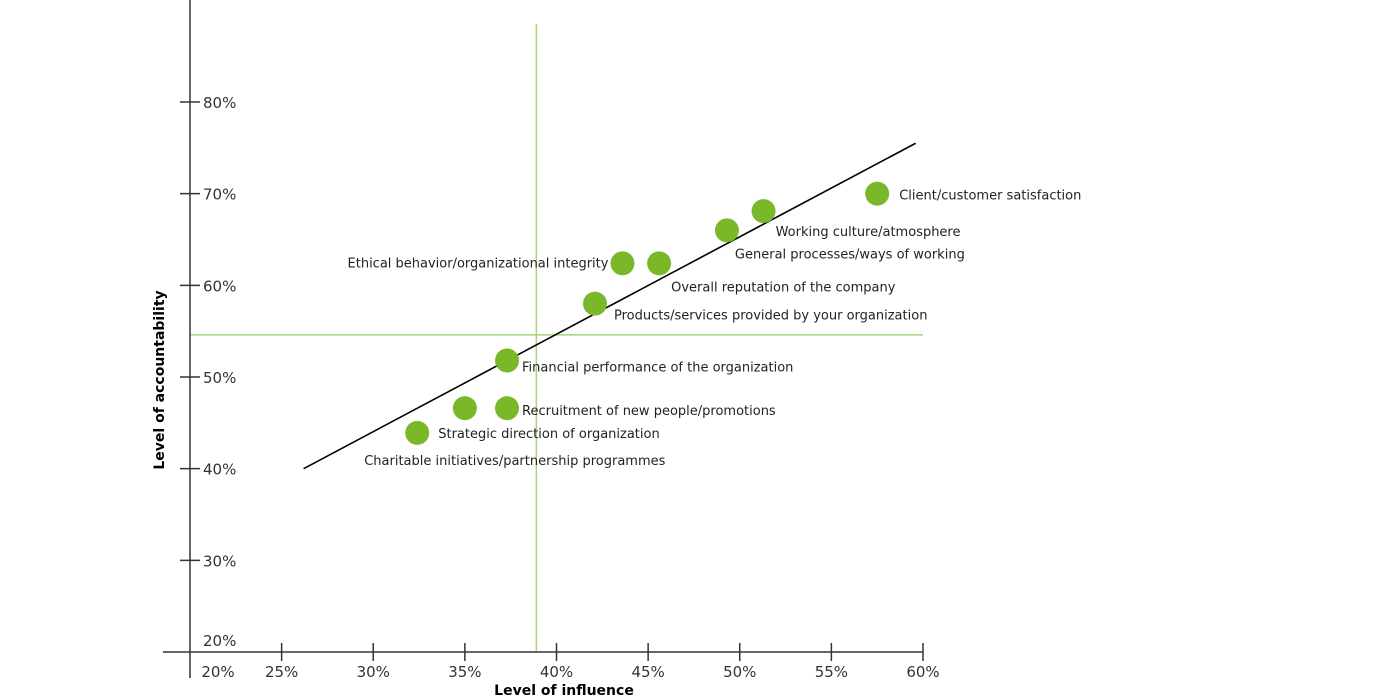 This screenshot has height=700, width=1400. What do you see at coordinates (373, 672) in the screenshot?
I see `x-tick-label: 30%` at bounding box center [373, 672].